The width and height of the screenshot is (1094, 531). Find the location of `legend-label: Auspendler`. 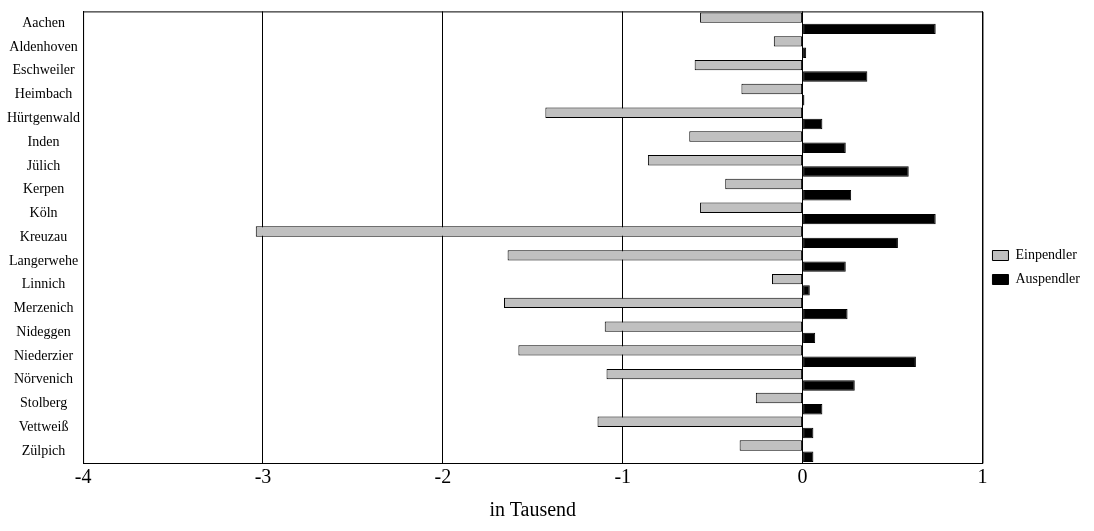

legend-label: Auspendler is located at coordinates (1048, 279).